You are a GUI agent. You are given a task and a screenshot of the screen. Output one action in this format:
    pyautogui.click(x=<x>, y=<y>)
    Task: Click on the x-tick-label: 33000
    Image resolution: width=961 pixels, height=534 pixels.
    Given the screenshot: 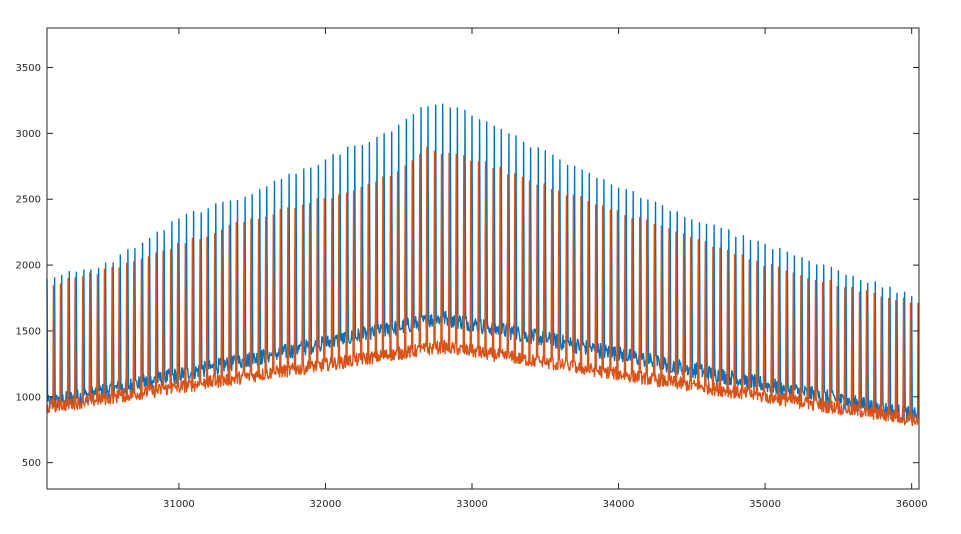 What is the action you would take?
    pyautogui.click(x=472, y=504)
    